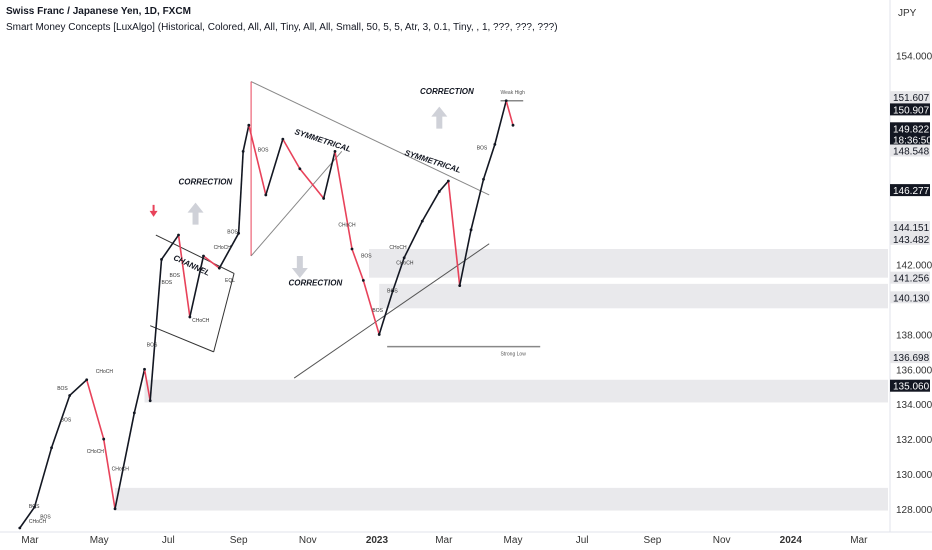  Describe the element at coordinates (911, 240) in the screenshot. I see `price-tag-label: 143.482` at that location.